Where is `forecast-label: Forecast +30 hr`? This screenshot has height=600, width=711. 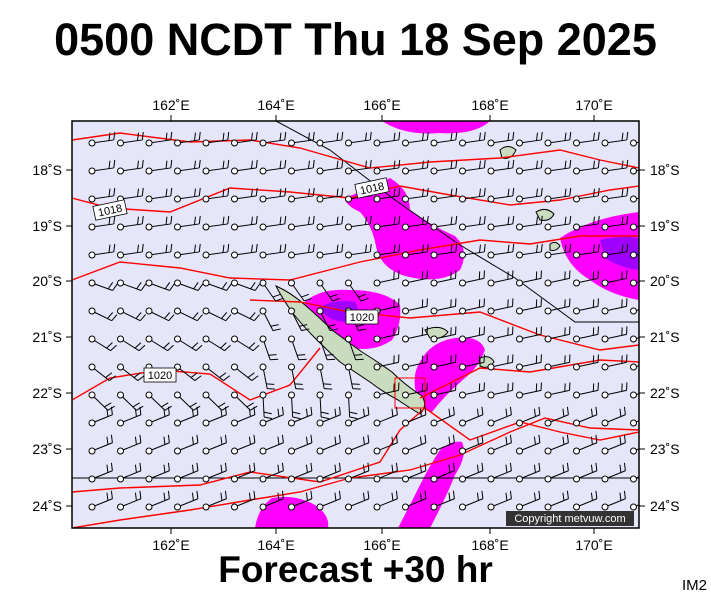
forecast-label: Forecast +30 hr is located at coordinates (355, 569).